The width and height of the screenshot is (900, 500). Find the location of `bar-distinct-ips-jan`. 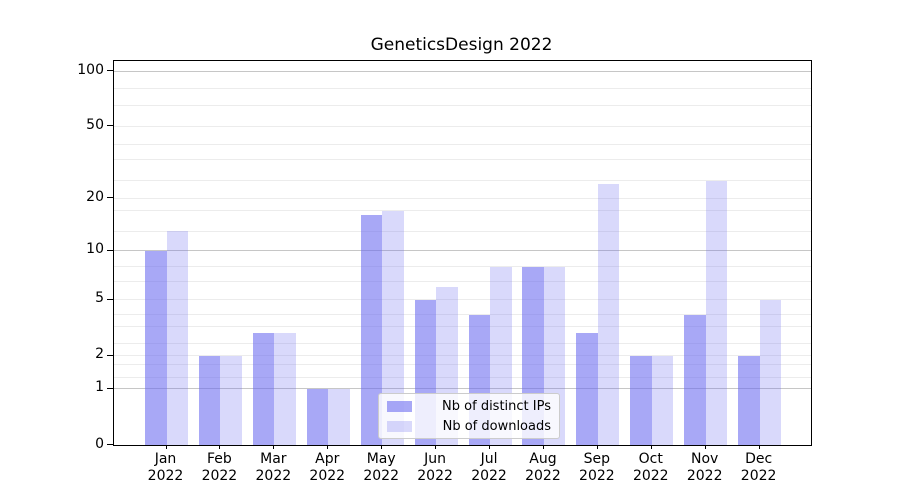

bar-distinct-ips-jan is located at coordinates (156, 347).